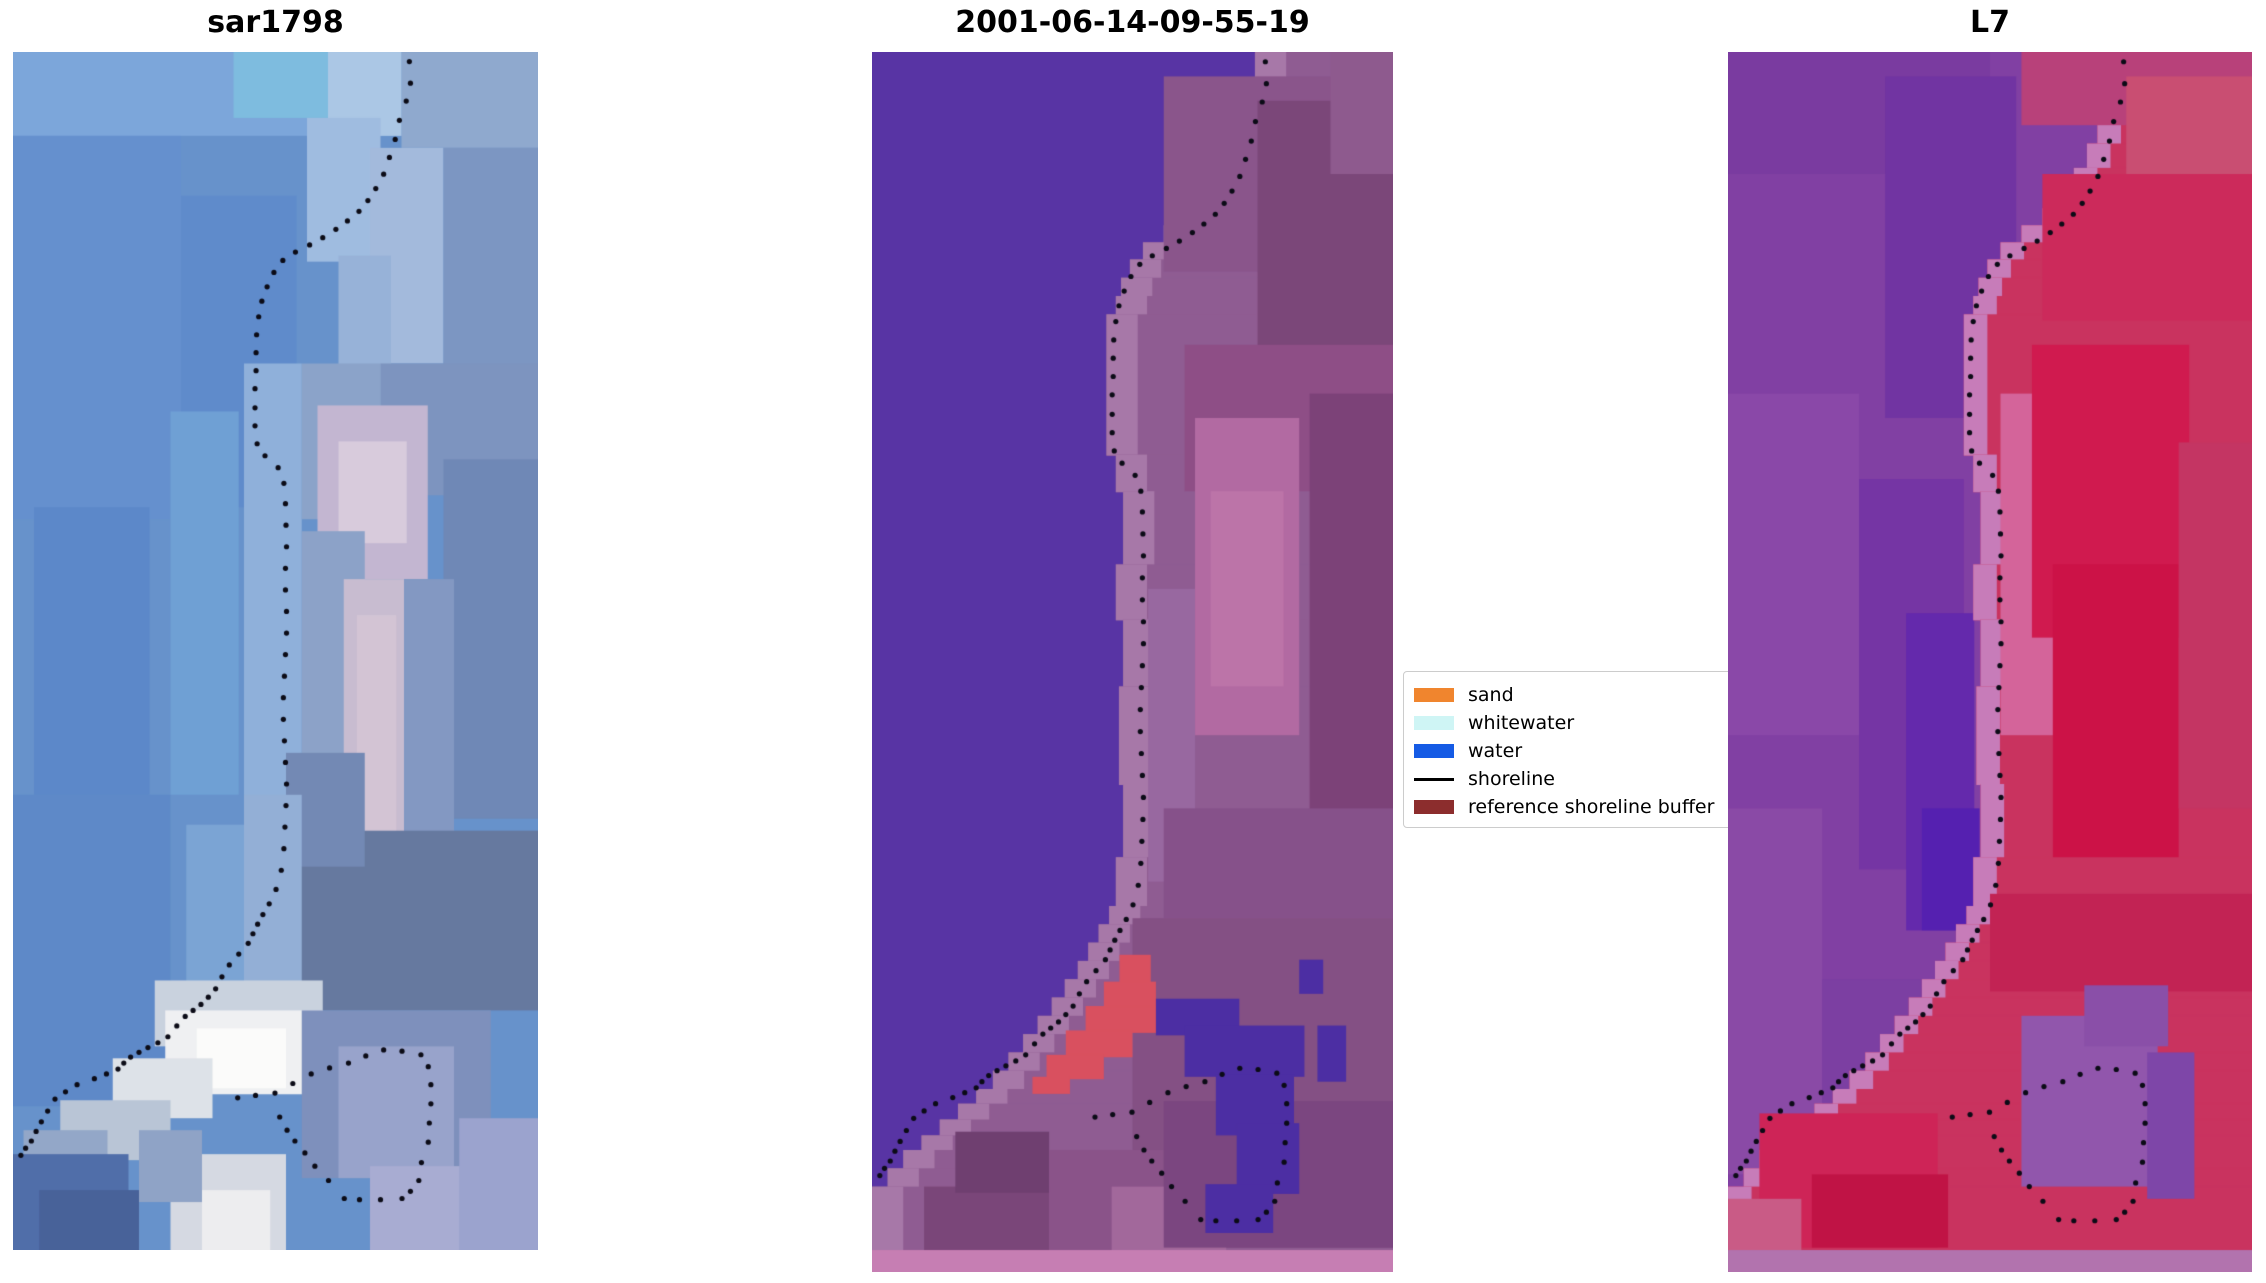  I want to click on shoreline-line-swatch, so click(1434, 779).